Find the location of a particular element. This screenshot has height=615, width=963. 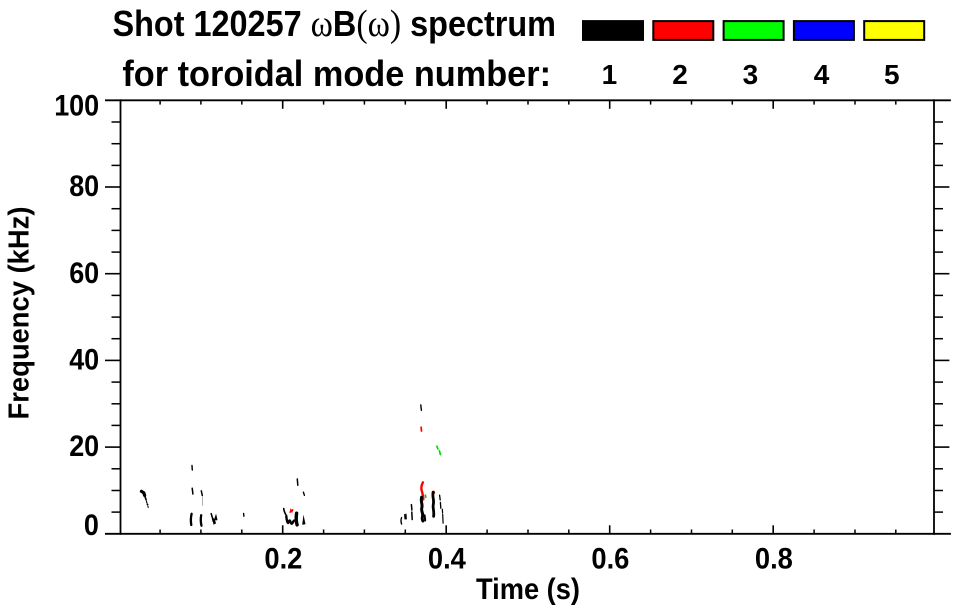

svg-text: 0.2 is located at coordinates (283, 558).